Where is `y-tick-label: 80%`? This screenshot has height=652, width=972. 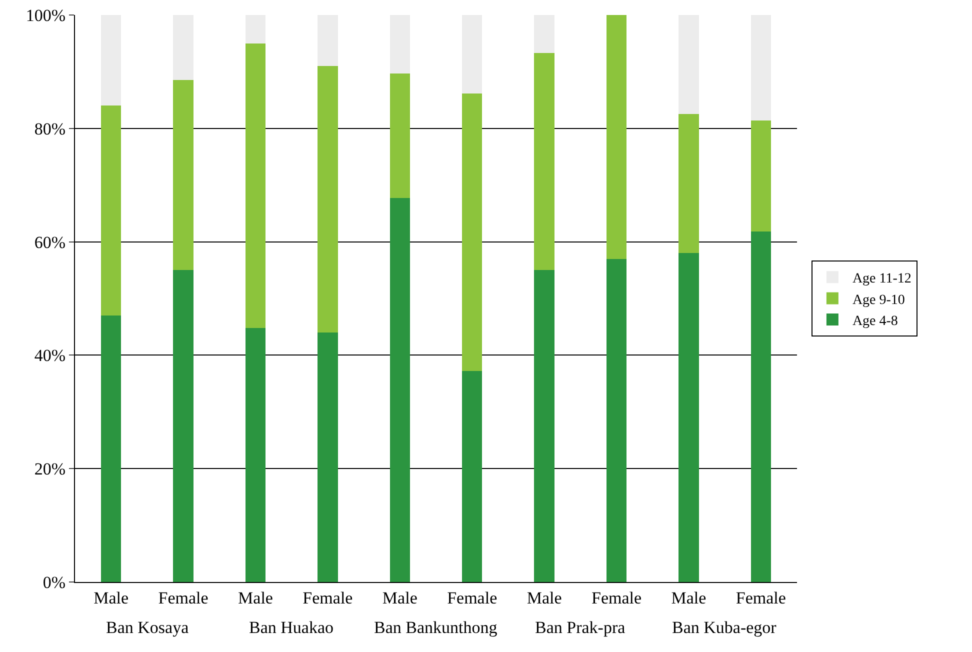
y-tick-label: 80% is located at coordinates (50, 128).